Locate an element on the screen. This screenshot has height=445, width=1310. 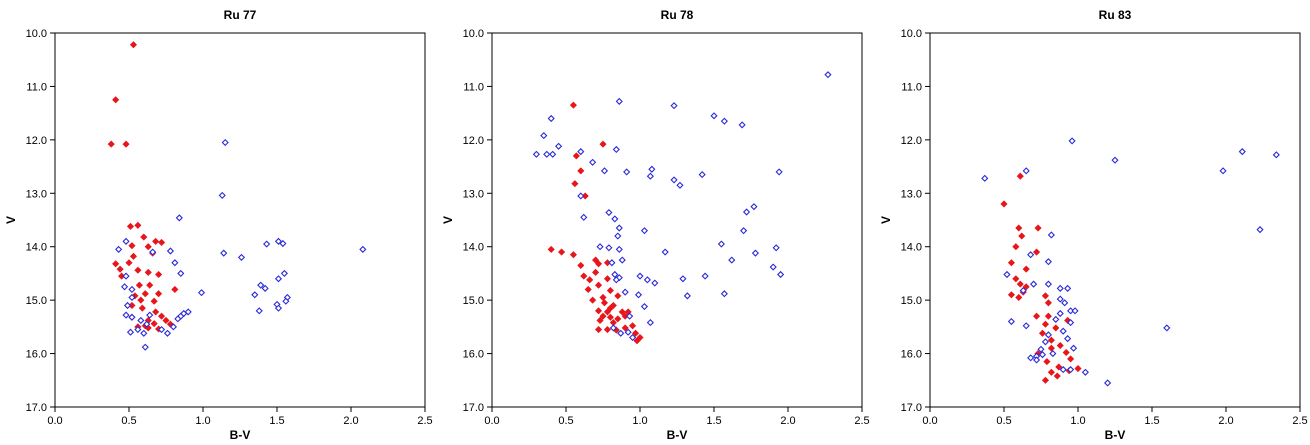
y-tick-label: 14.0 is located at coordinates (911, 248).